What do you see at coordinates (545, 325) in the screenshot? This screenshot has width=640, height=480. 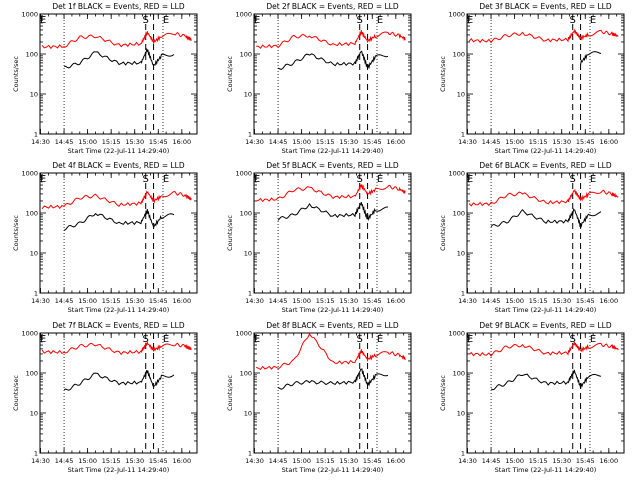 I see `chart-title: Det 9f BLACK = Events, RED = LLD` at bounding box center [545, 325].